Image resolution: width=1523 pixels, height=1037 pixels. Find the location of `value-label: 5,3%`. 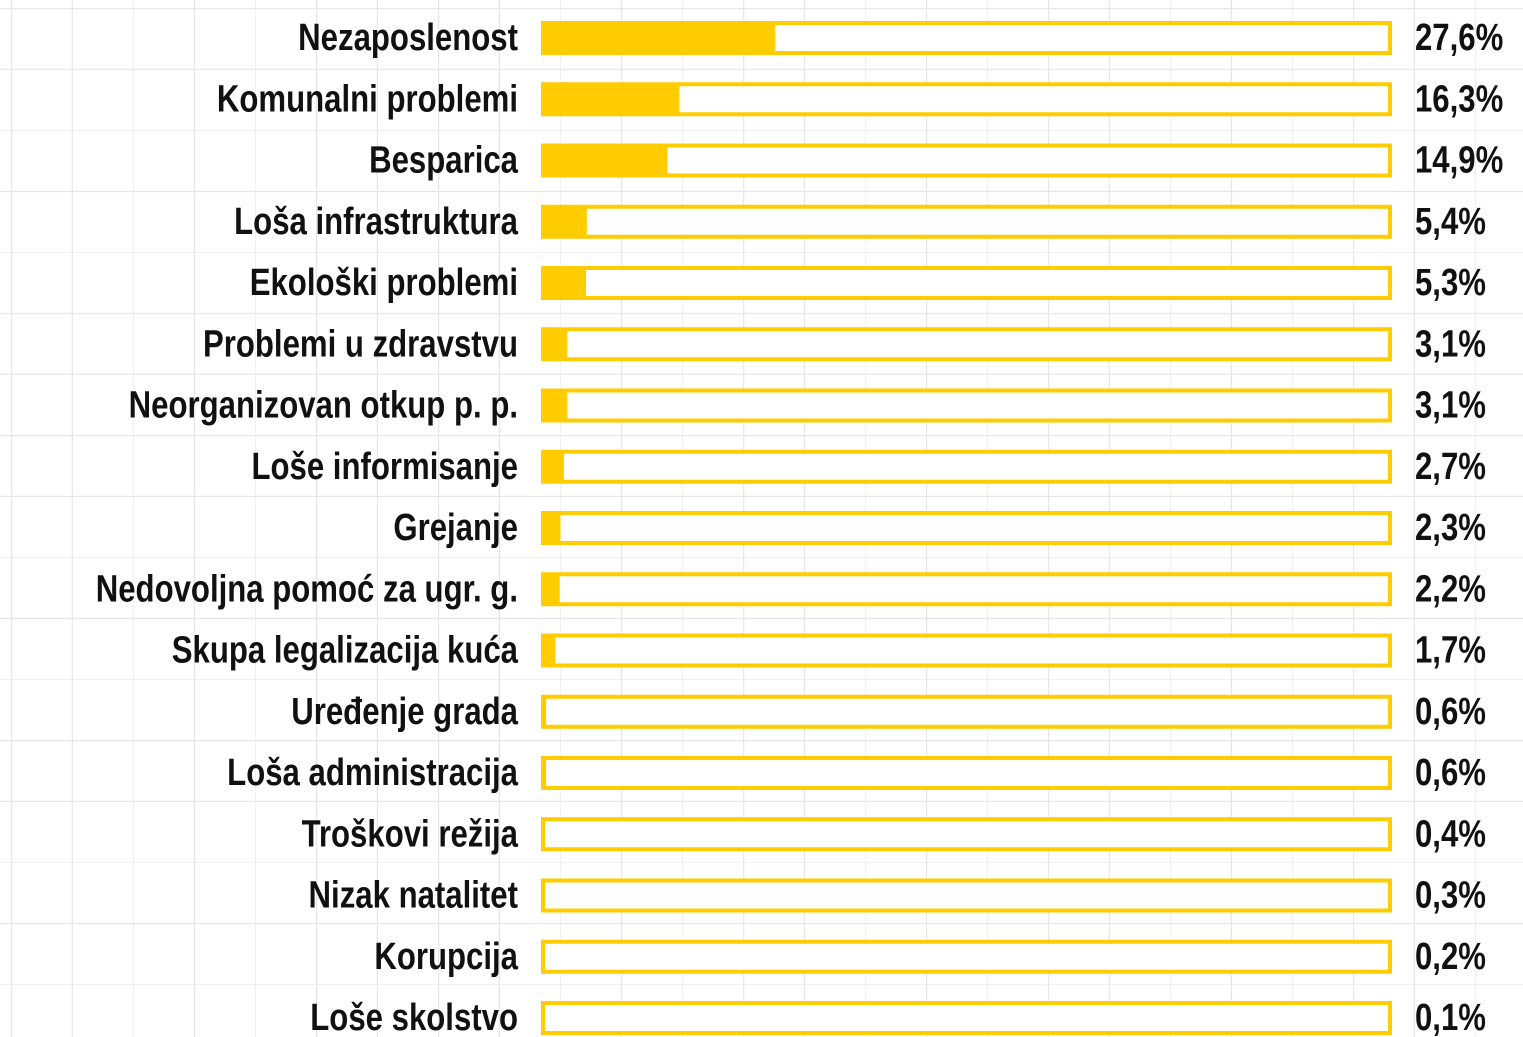

value-label: 5,3% is located at coordinates (1450, 283).